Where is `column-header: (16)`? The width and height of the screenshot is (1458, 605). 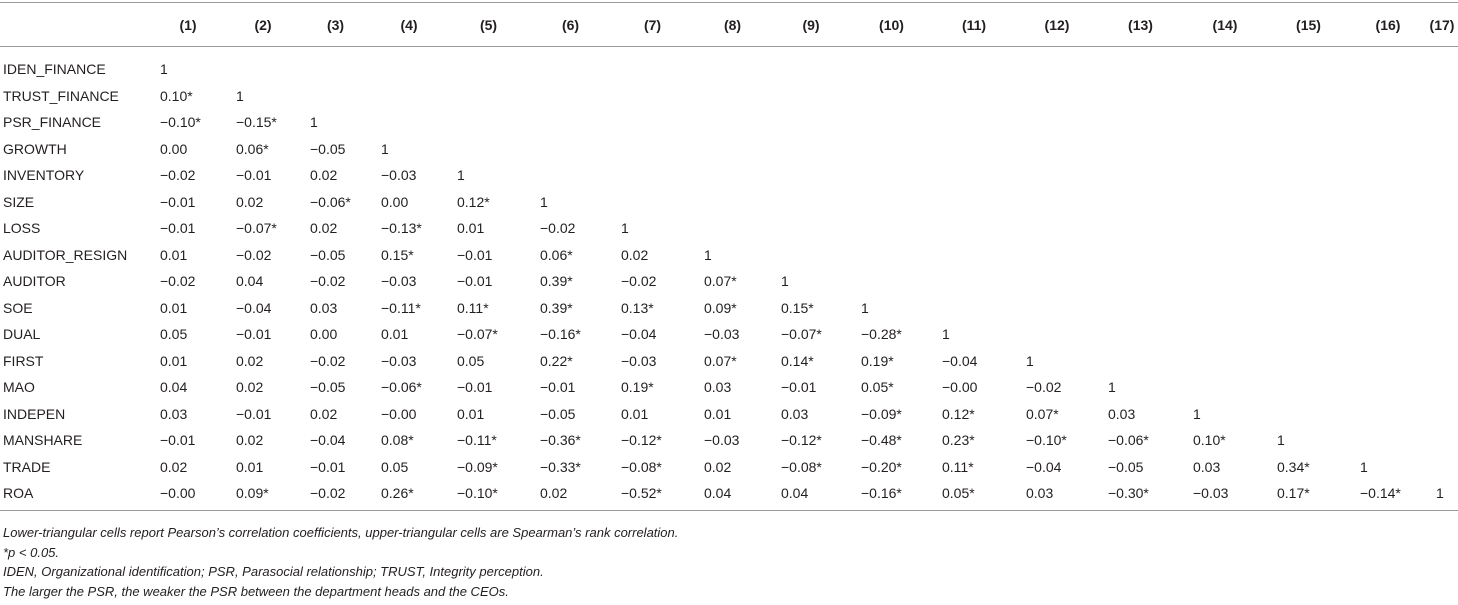
column-header: (16) is located at coordinates (1388, 25).